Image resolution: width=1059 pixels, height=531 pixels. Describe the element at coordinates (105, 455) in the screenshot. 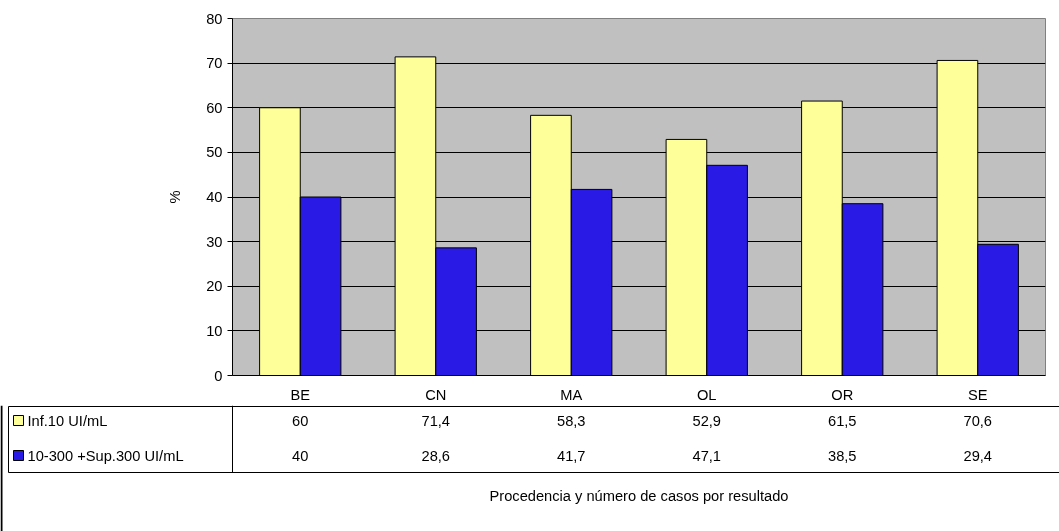

I see `legend-label: 10-300 +Sup.300 UI/mL` at that location.